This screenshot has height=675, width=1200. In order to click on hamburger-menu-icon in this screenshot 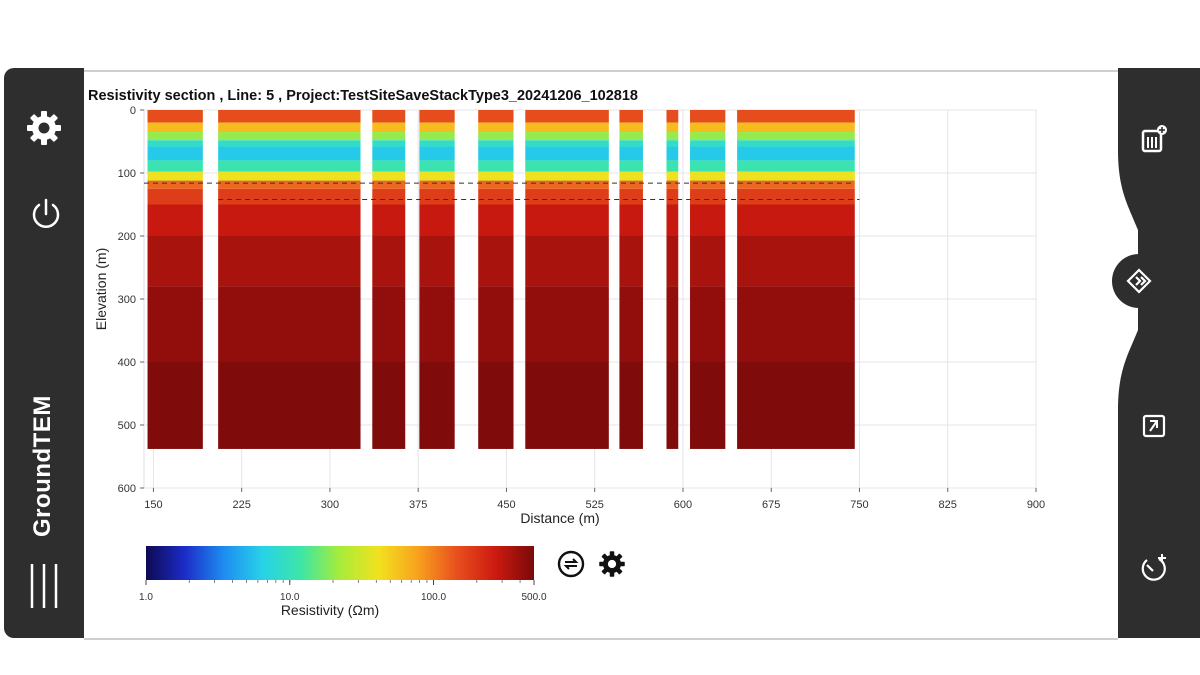, I will do `click(44, 586)`.